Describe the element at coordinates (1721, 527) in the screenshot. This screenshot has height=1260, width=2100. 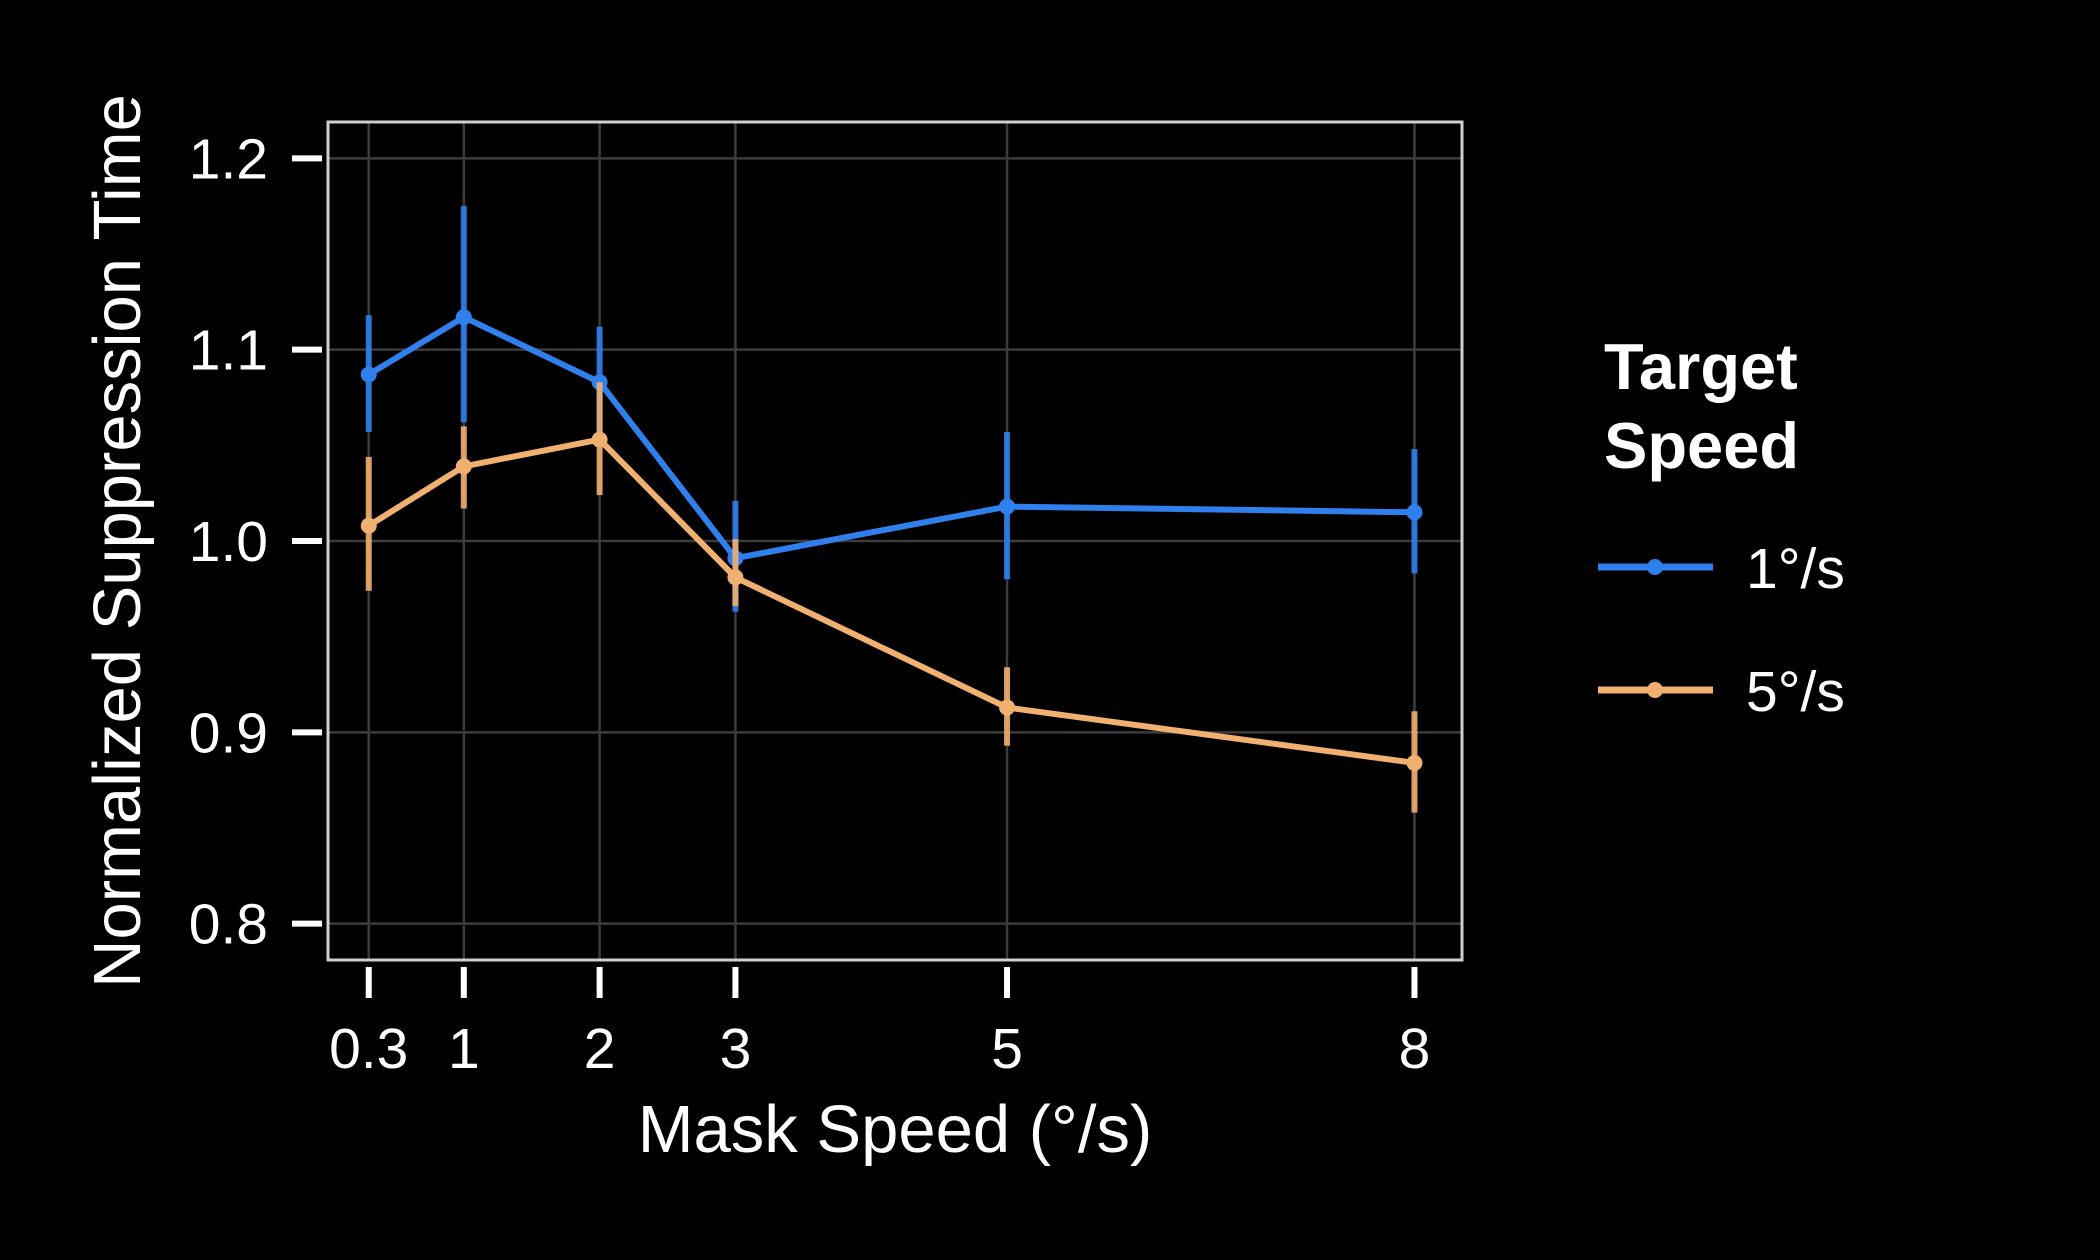
I see `legend: Target Speed 1°/s 5°/s` at that location.